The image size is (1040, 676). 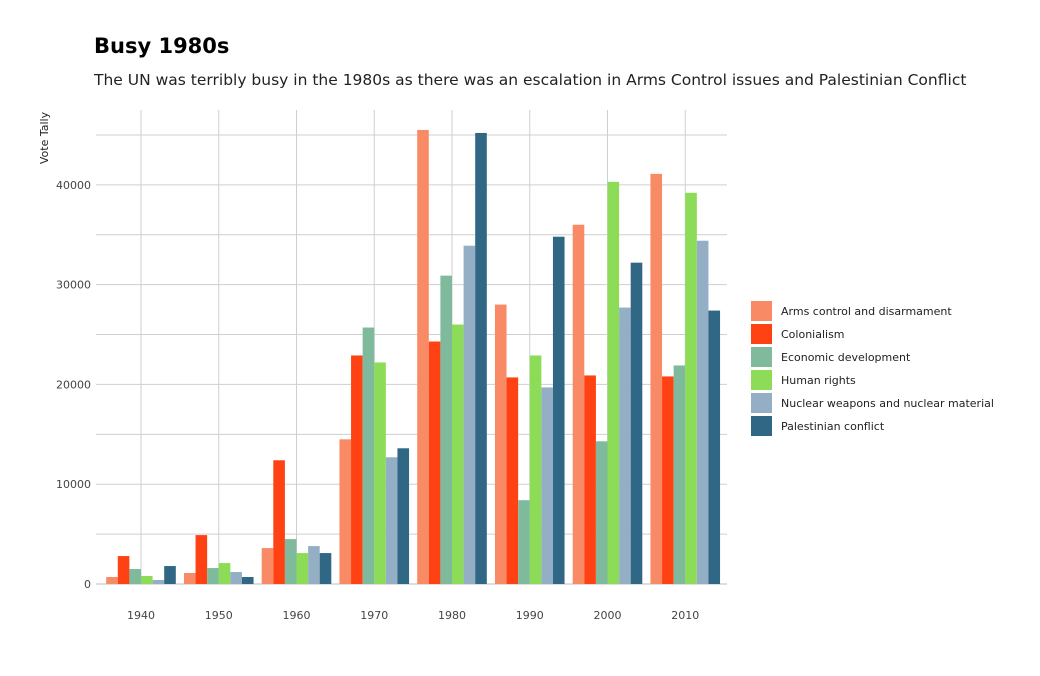 What do you see at coordinates (73, 185) in the screenshot?
I see `y-tick-label: 40000` at bounding box center [73, 185].